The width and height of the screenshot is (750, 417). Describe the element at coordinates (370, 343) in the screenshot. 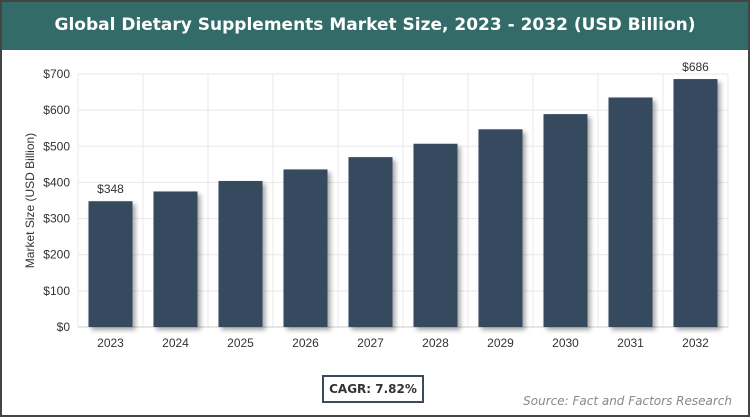

I see `x-tick-label: 2027` at that location.